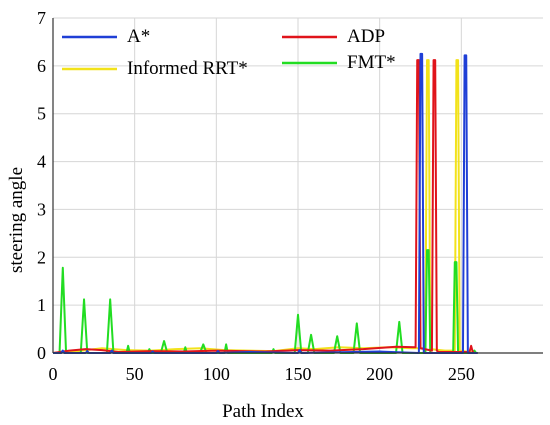 This screenshot has height=425, width=550. Describe the element at coordinates (298, 374) in the screenshot. I see `x-tick-label: 150` at that location.